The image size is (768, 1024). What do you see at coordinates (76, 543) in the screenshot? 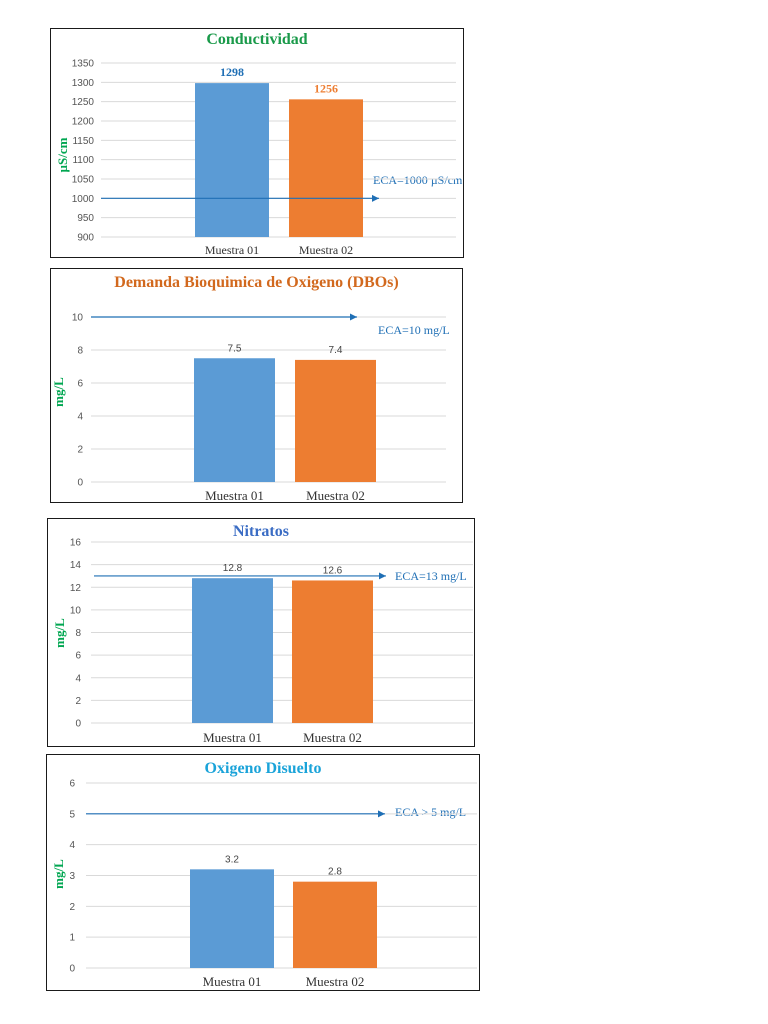
I see `y-tick-label: 16` at bounding box center [76, 543].